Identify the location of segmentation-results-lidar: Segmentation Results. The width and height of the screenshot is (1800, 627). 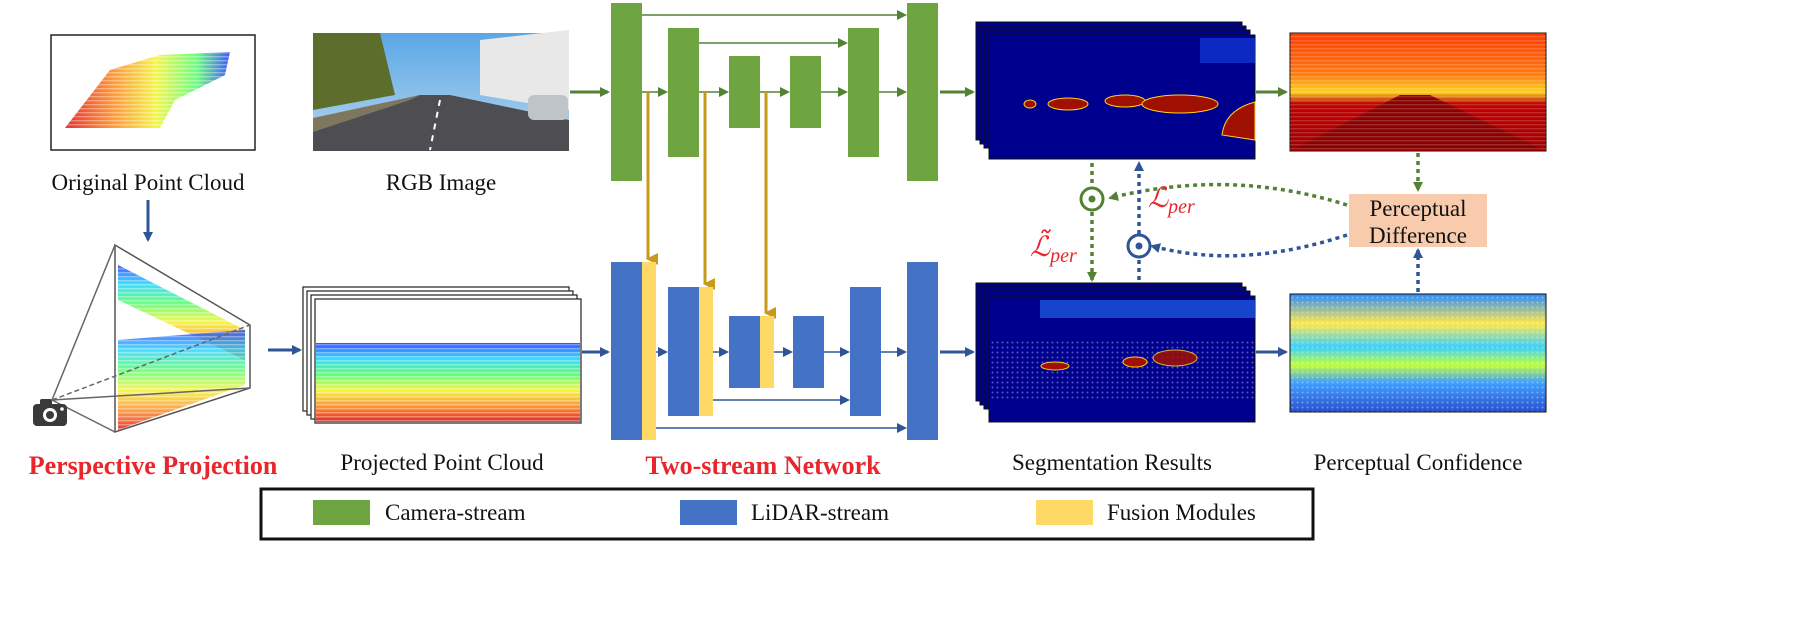
(1115, 378).